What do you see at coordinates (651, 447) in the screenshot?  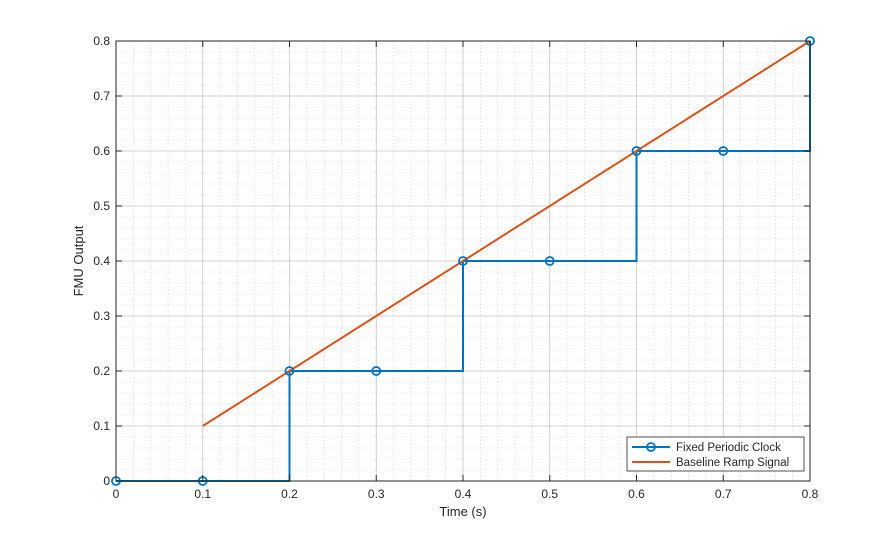 I see `legend-swatch-clock-marker` at bounding box center [651, 447].